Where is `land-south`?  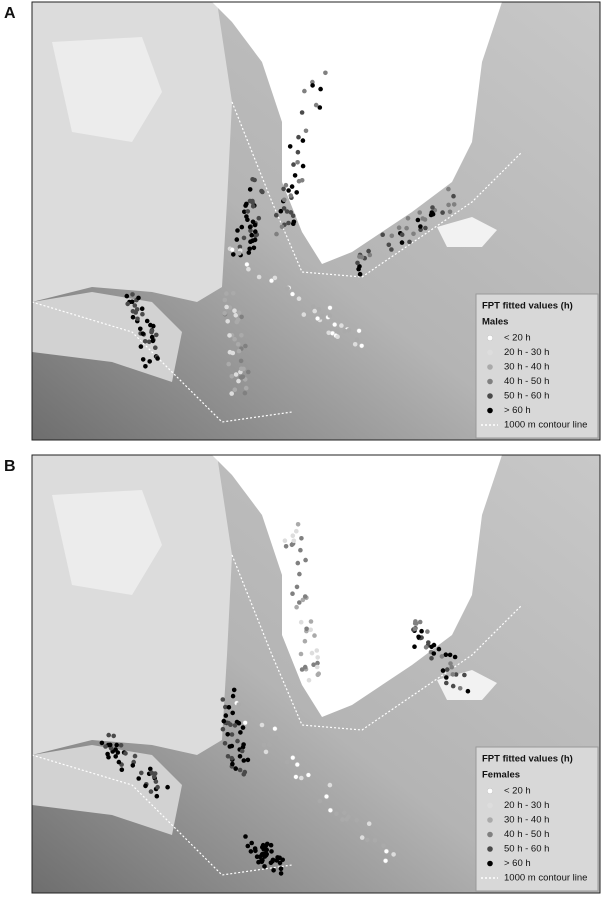
land-south is located at coordinates (107, 790).